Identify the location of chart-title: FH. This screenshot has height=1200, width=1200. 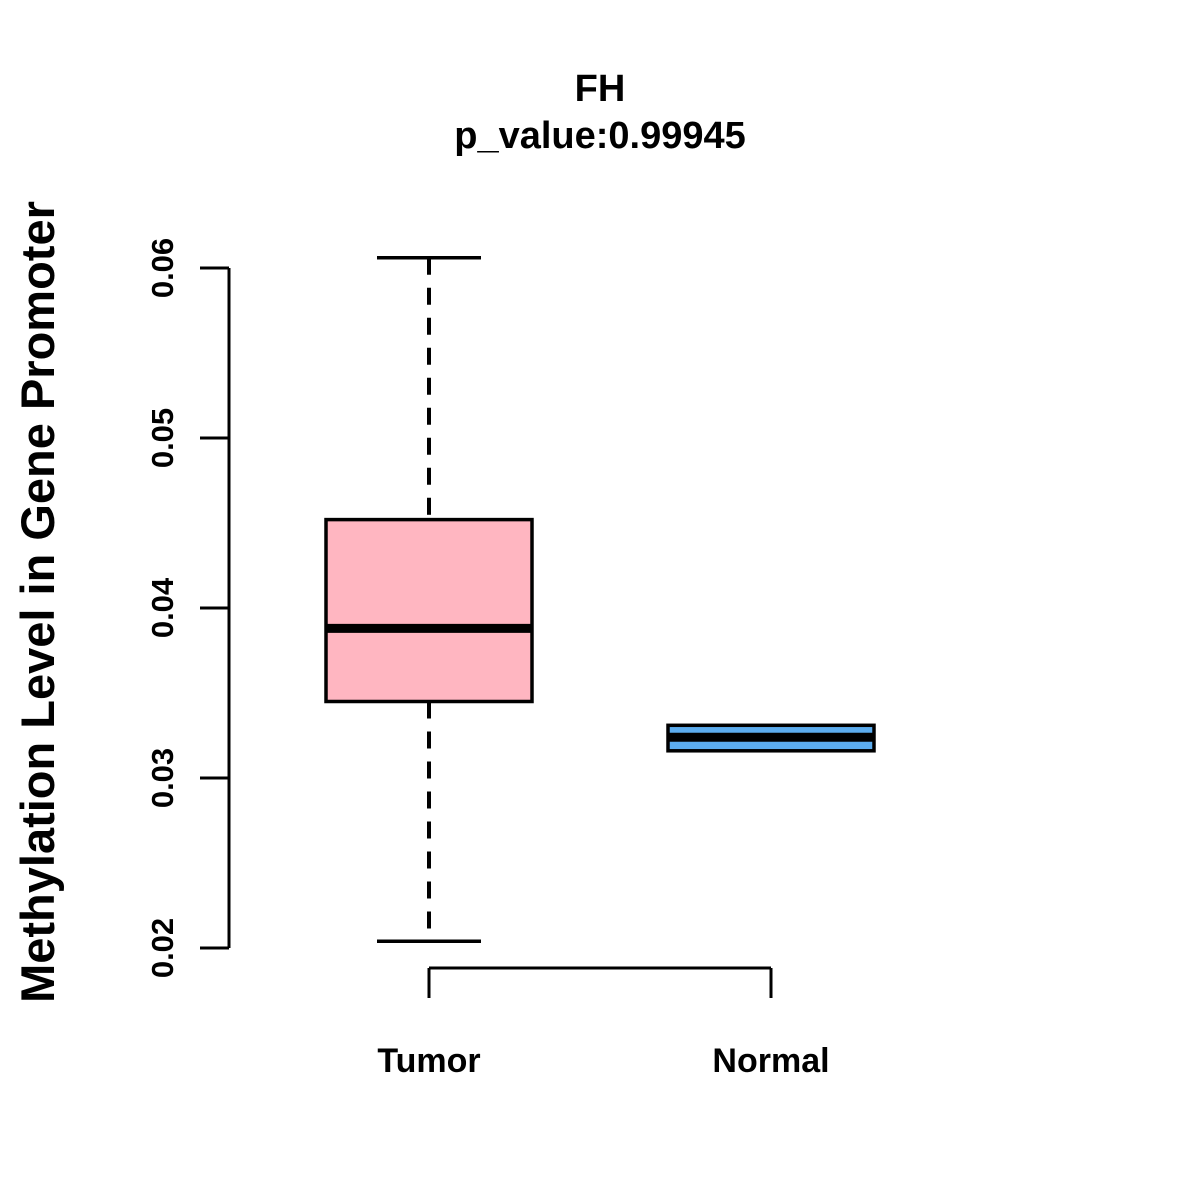
(600, 89).